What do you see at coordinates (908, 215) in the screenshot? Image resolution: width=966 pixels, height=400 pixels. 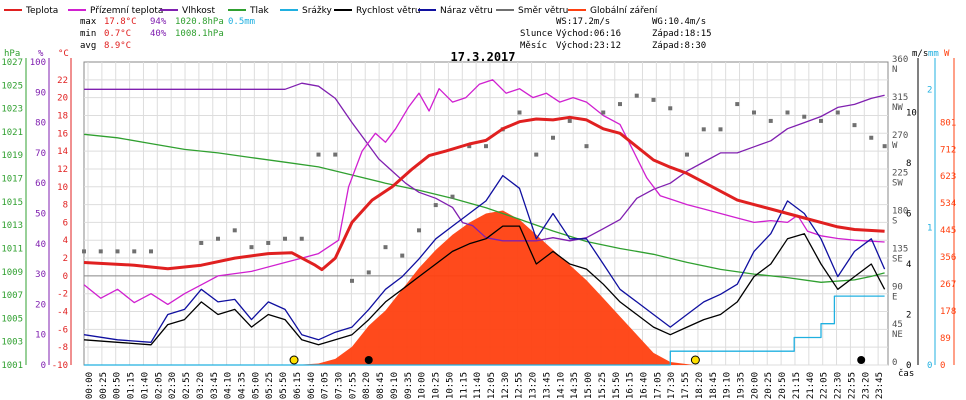 I see `tick-ms: 6` at bounding box center [908, 215].